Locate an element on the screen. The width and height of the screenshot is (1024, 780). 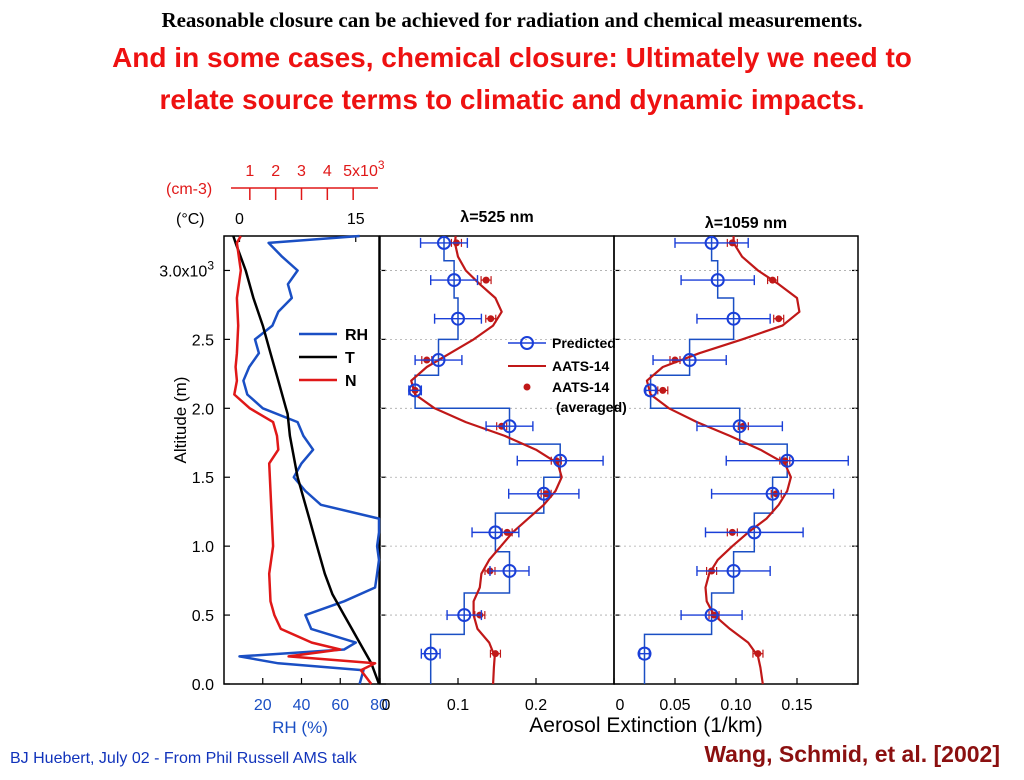
top-axes: 1 2 3 4 5x10³ 0 15 is located at coordinates (310, 200).